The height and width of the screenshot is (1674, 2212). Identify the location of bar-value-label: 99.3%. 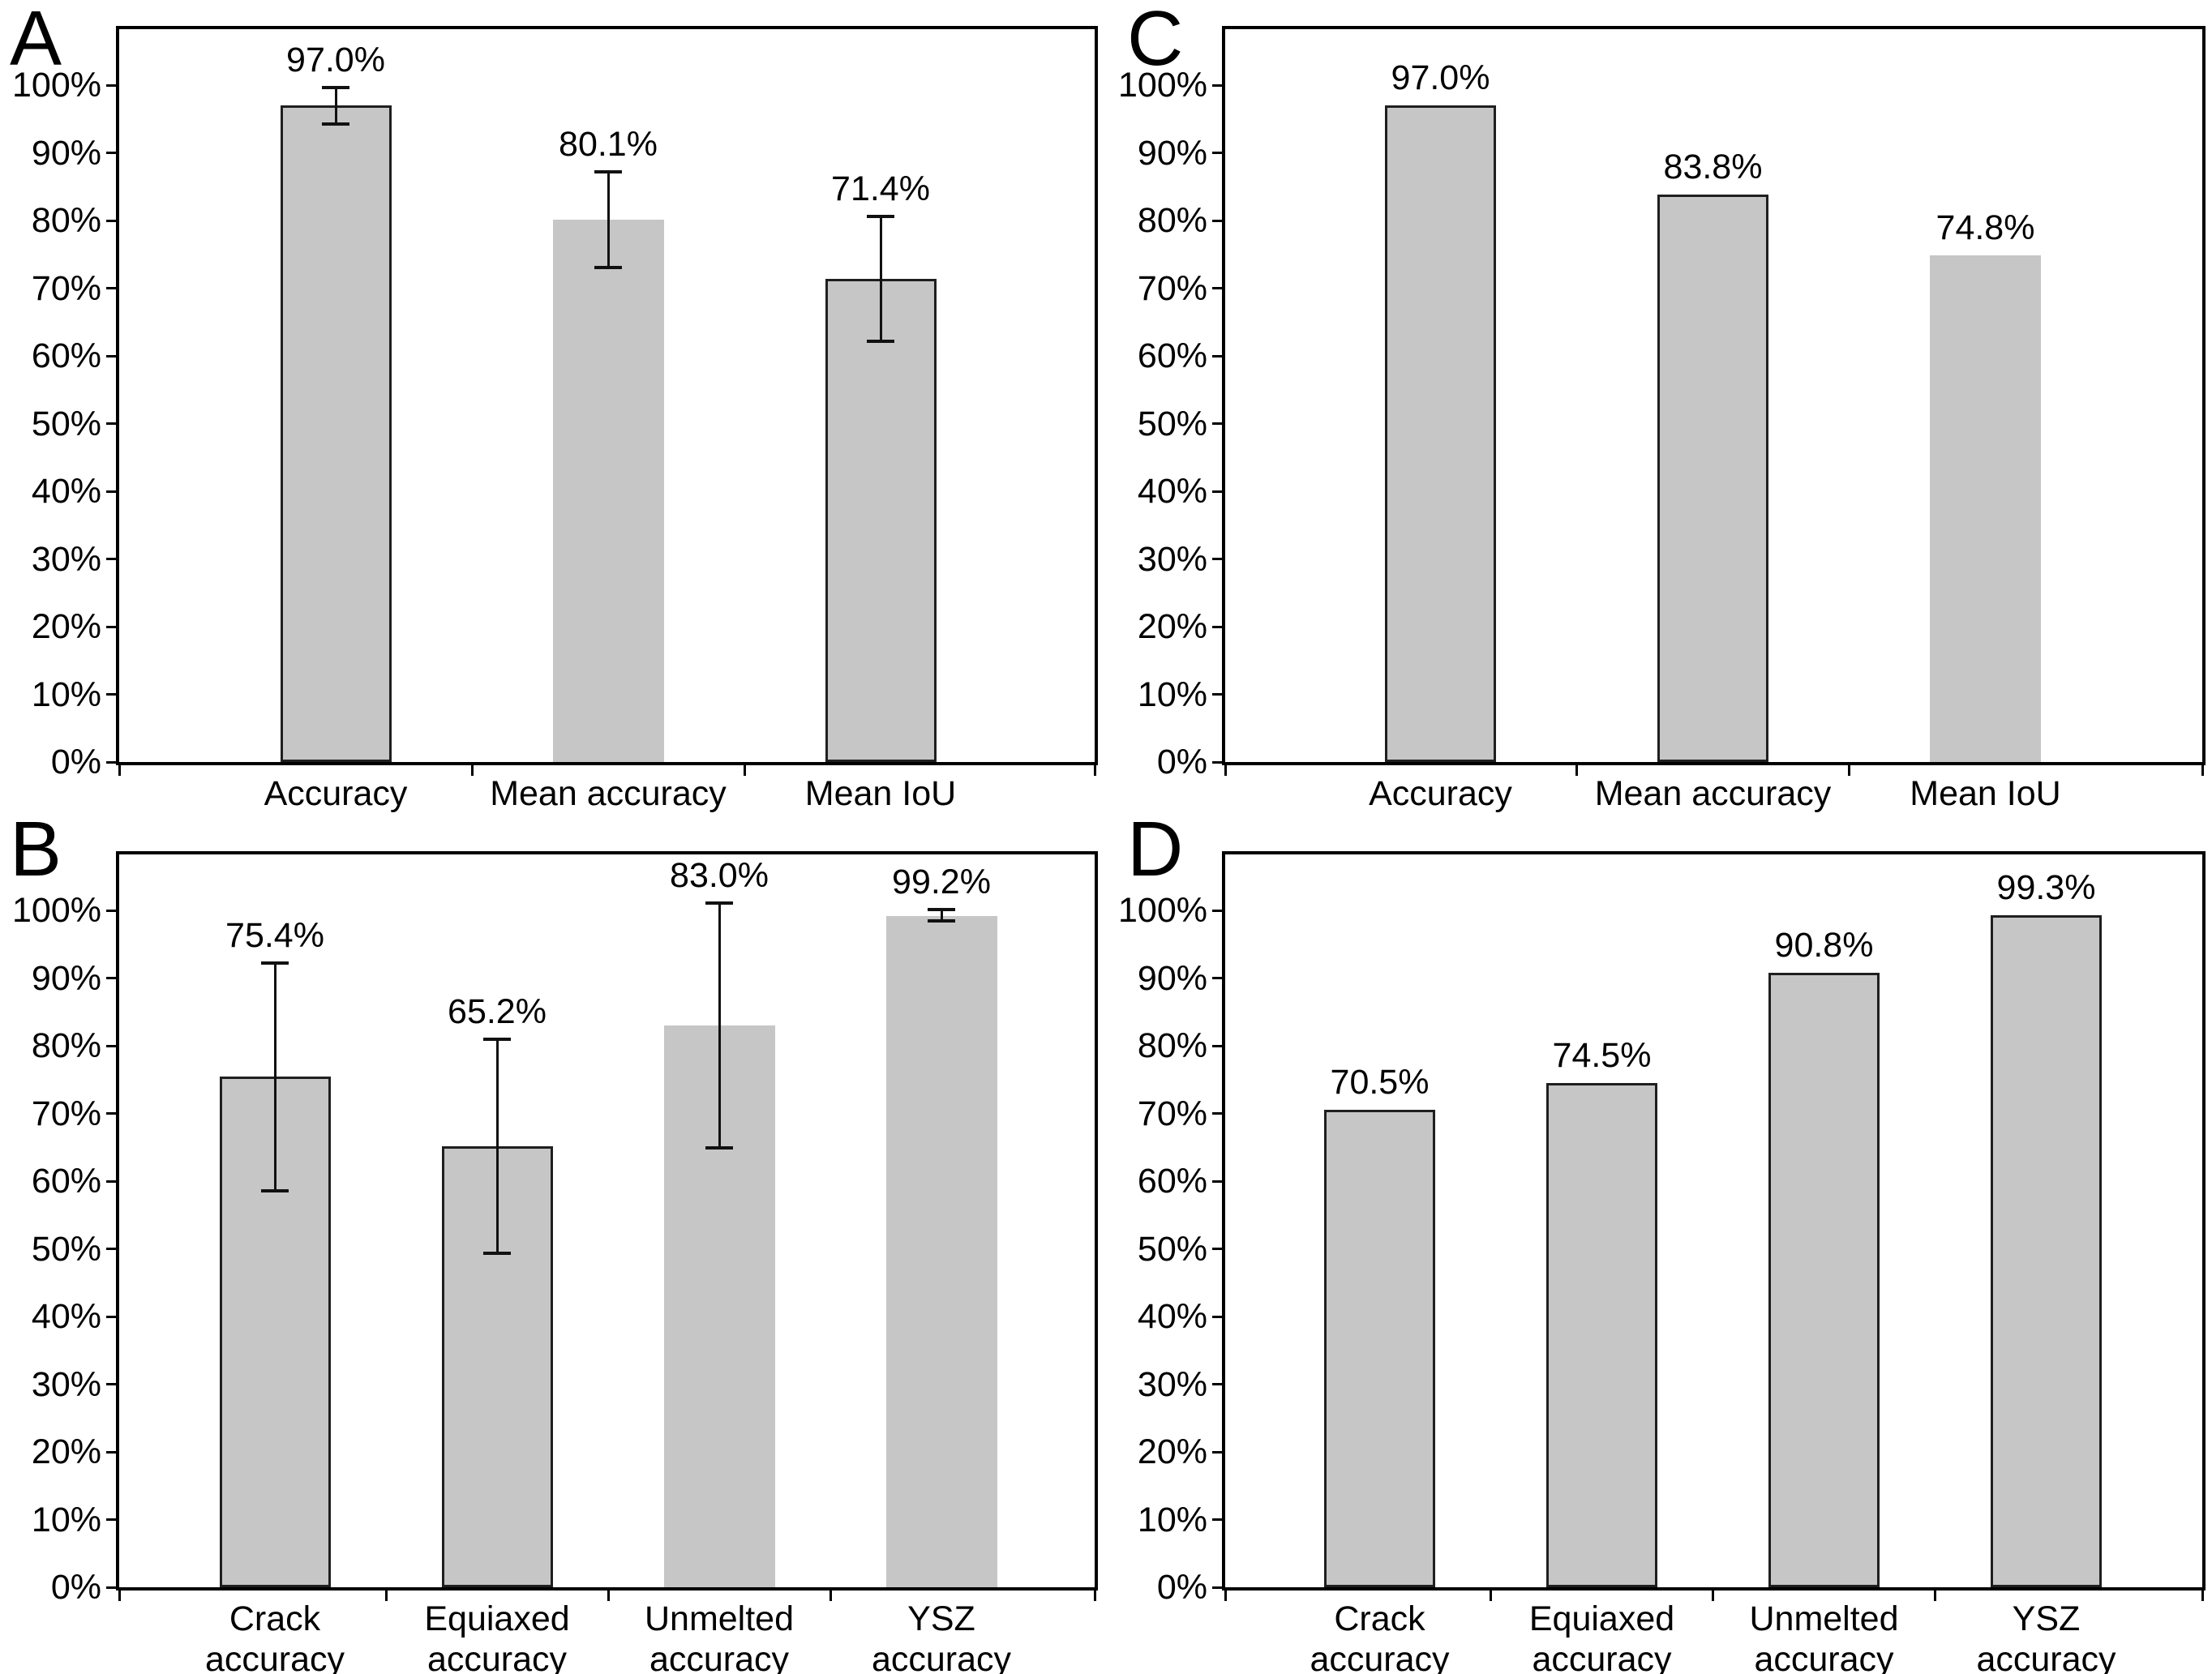
(2046, 887).